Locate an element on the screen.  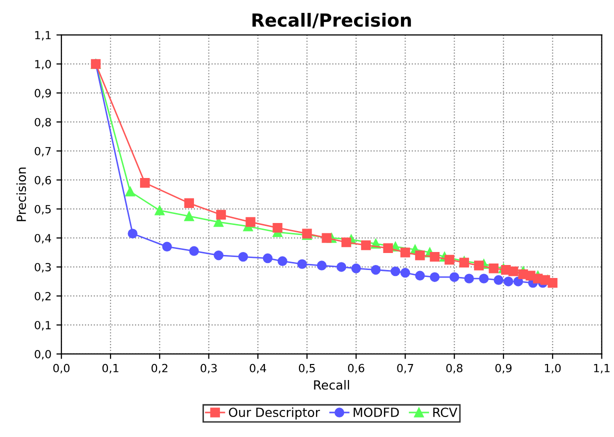
x-tick-label: 1,1 is located at coordinates (602, 369).